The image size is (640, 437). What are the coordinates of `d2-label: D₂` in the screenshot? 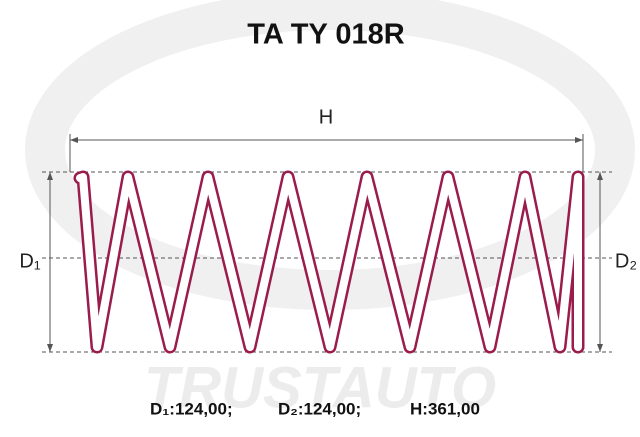 It's located at (626, 261).